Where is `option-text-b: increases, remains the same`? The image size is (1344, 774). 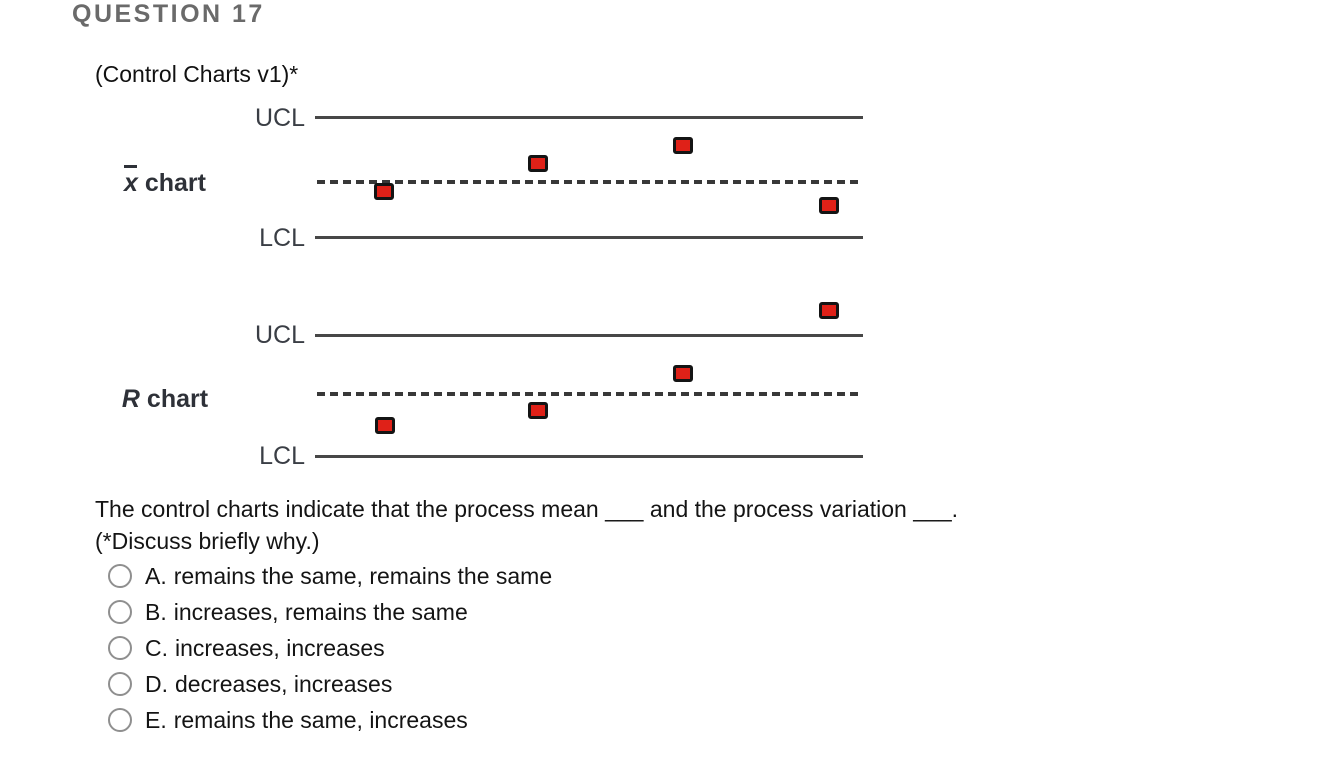 option-text-b: increases, remains the same is located at coordinates (320, 611).